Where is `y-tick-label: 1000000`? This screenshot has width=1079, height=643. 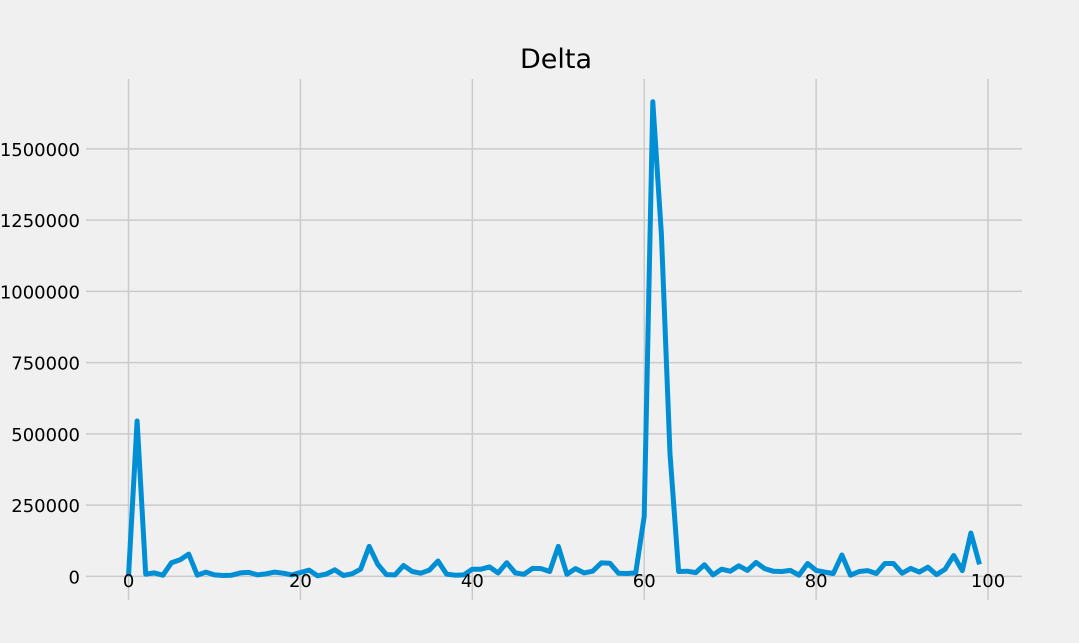 y-tick-label: 1000000 is located at coordinates (40, 292).